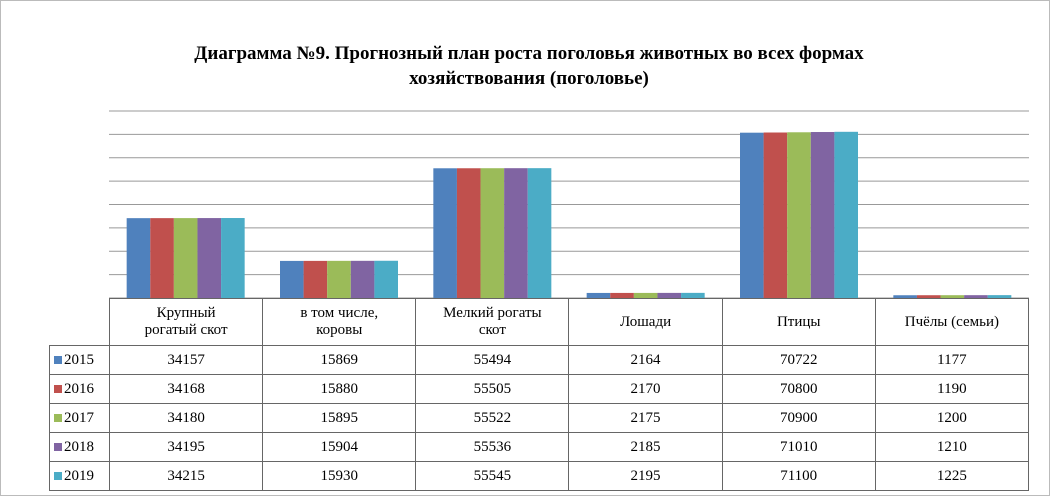  What do you see at coordinates (952, 418) in the screenshot?
I see `value-cell: 1200` at bounding box center [952, 418].